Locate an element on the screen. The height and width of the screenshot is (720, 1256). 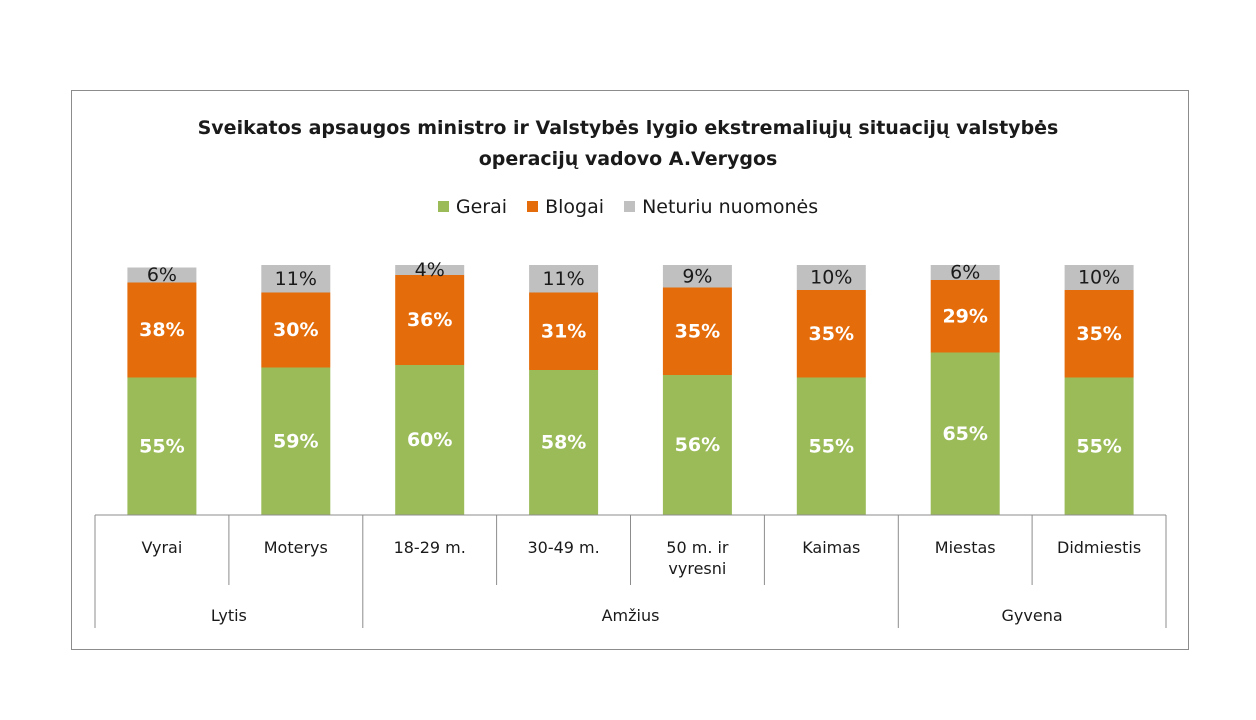
data-label-gerai-50-m-ir-vyresni: 56% is located at coordinates (697, 445).